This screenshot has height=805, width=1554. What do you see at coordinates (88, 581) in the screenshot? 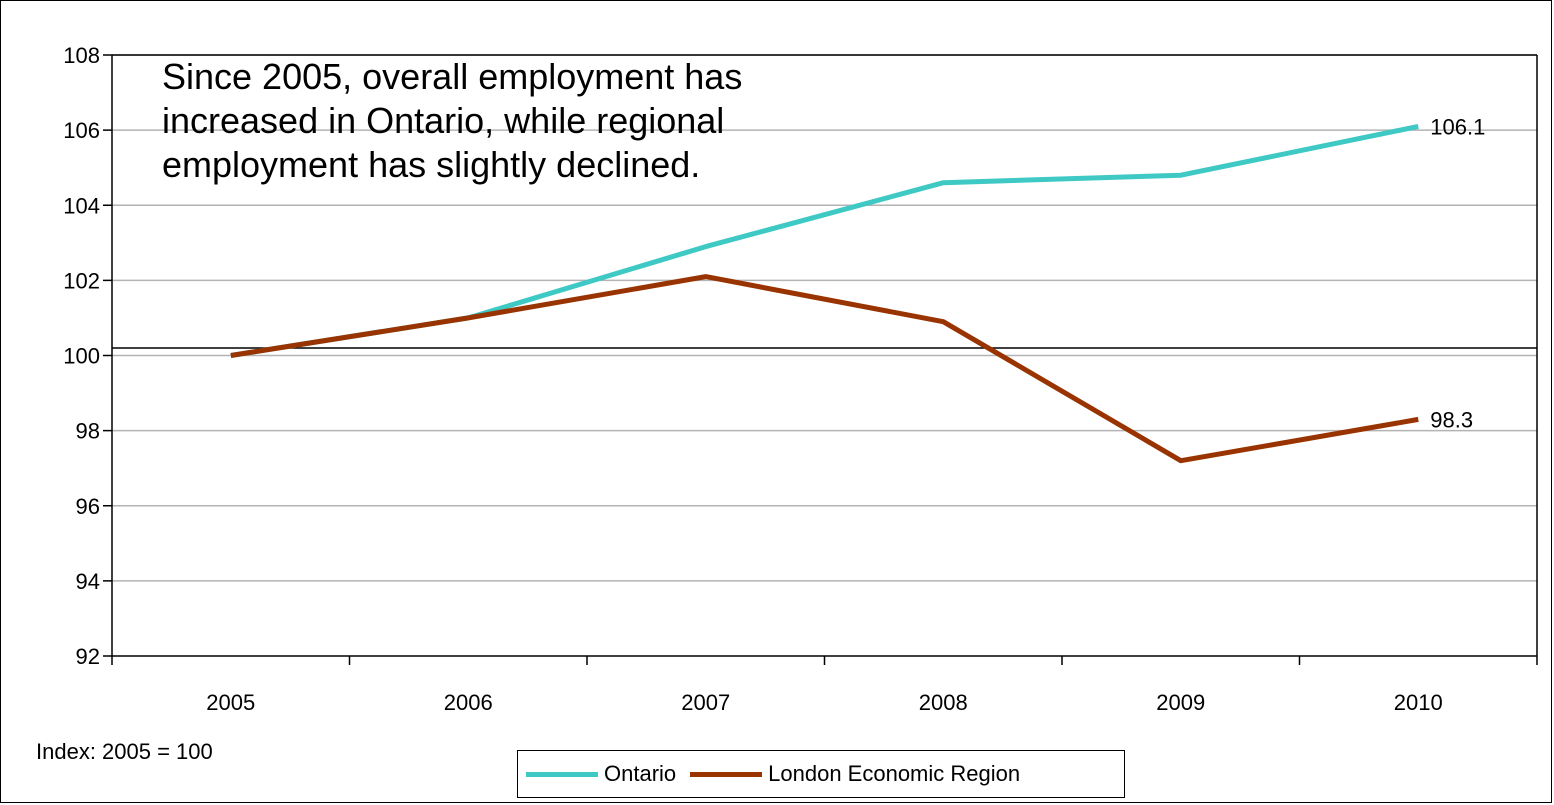
I see `y-tick-label: 94` at bounding box center [88, 581].